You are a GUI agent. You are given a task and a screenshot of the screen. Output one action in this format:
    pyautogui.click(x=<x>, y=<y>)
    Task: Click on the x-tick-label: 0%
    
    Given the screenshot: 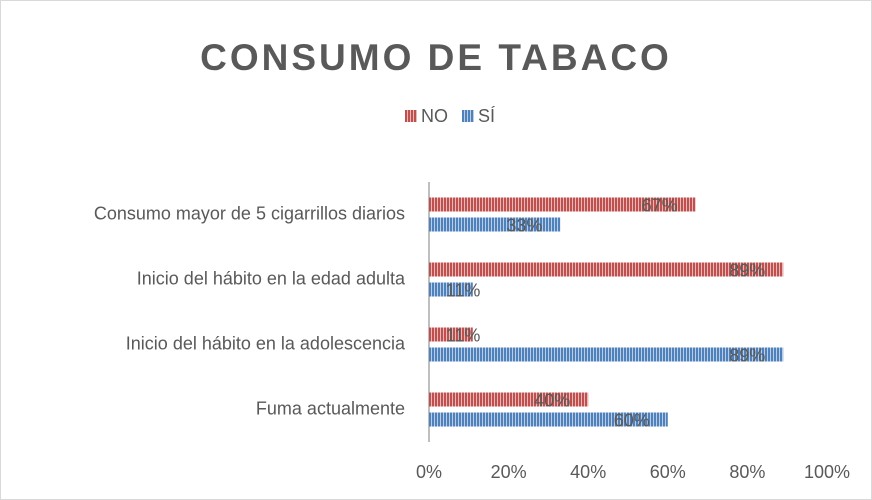 What is the action you would take?
    pyautogui.click(x=429, y=472)
    